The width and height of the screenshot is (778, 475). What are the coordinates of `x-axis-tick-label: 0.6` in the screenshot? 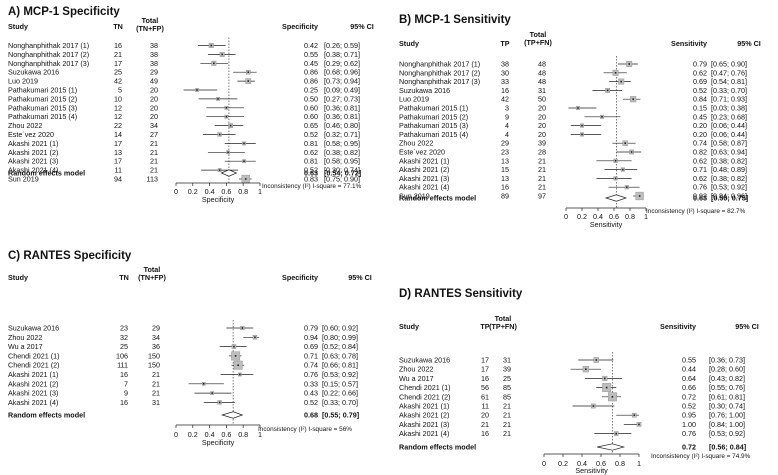 It's located at (601, 463).